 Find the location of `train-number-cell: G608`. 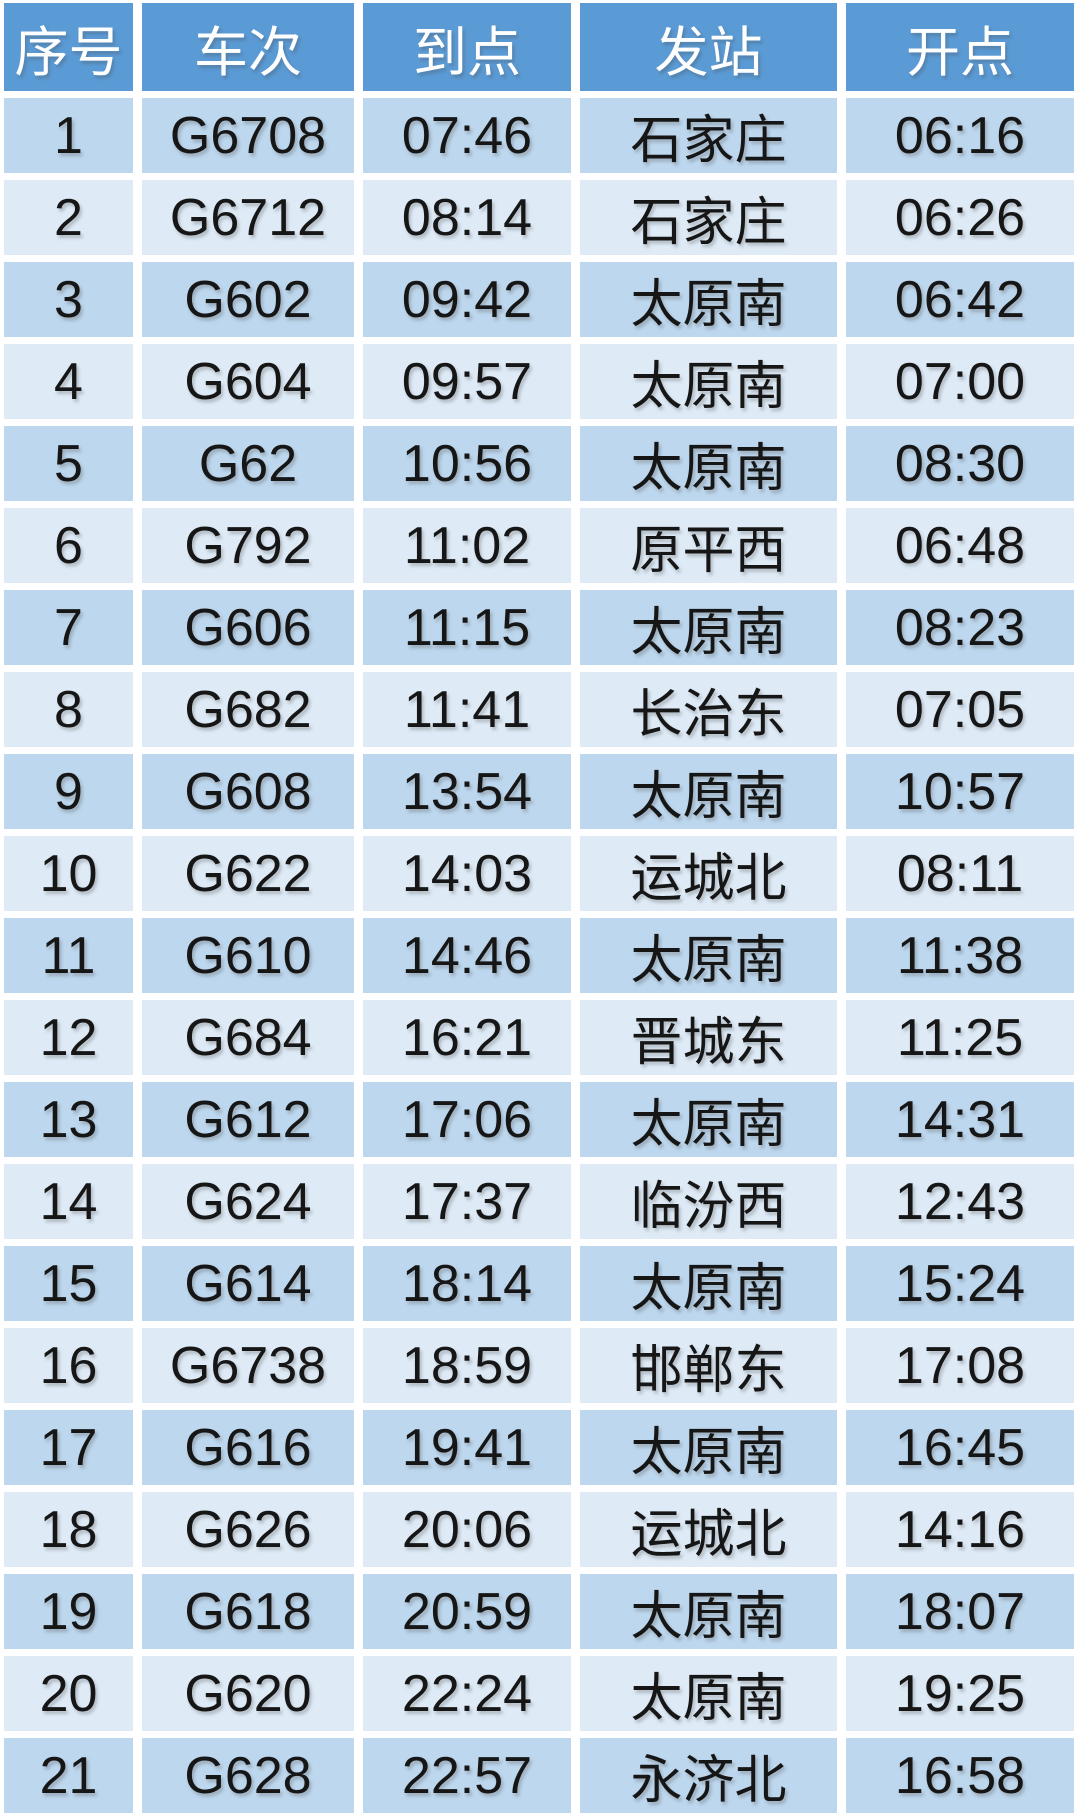

train-number-cell: G608 is located at coordinates (248, 791).